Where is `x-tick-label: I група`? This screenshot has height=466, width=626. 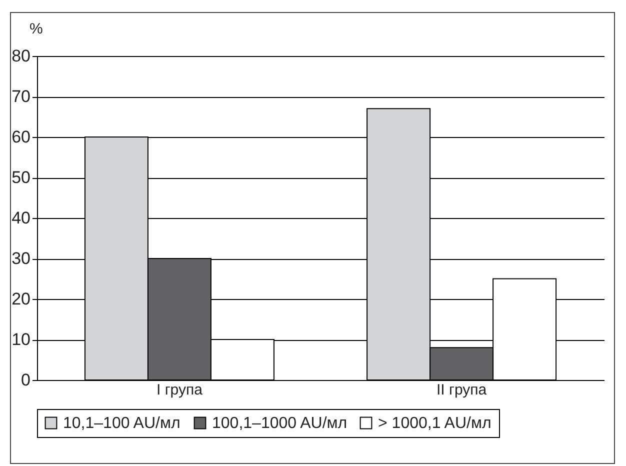 x-tick-label: I група is located at coordinates (180, 390).